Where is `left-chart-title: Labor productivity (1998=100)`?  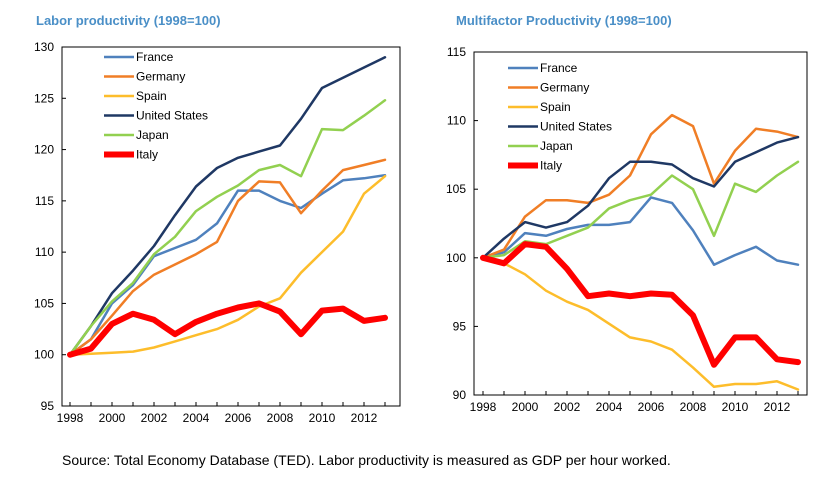 left-chart-title: Labor productivity (1998=100) is located at coordinates (128, 20).